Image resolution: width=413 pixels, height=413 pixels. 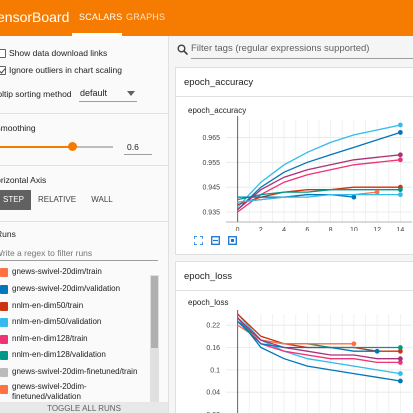 I want to click on toggle-all-runs-button: TOGGLE ALL RUNS, so click(x=84, y=407).